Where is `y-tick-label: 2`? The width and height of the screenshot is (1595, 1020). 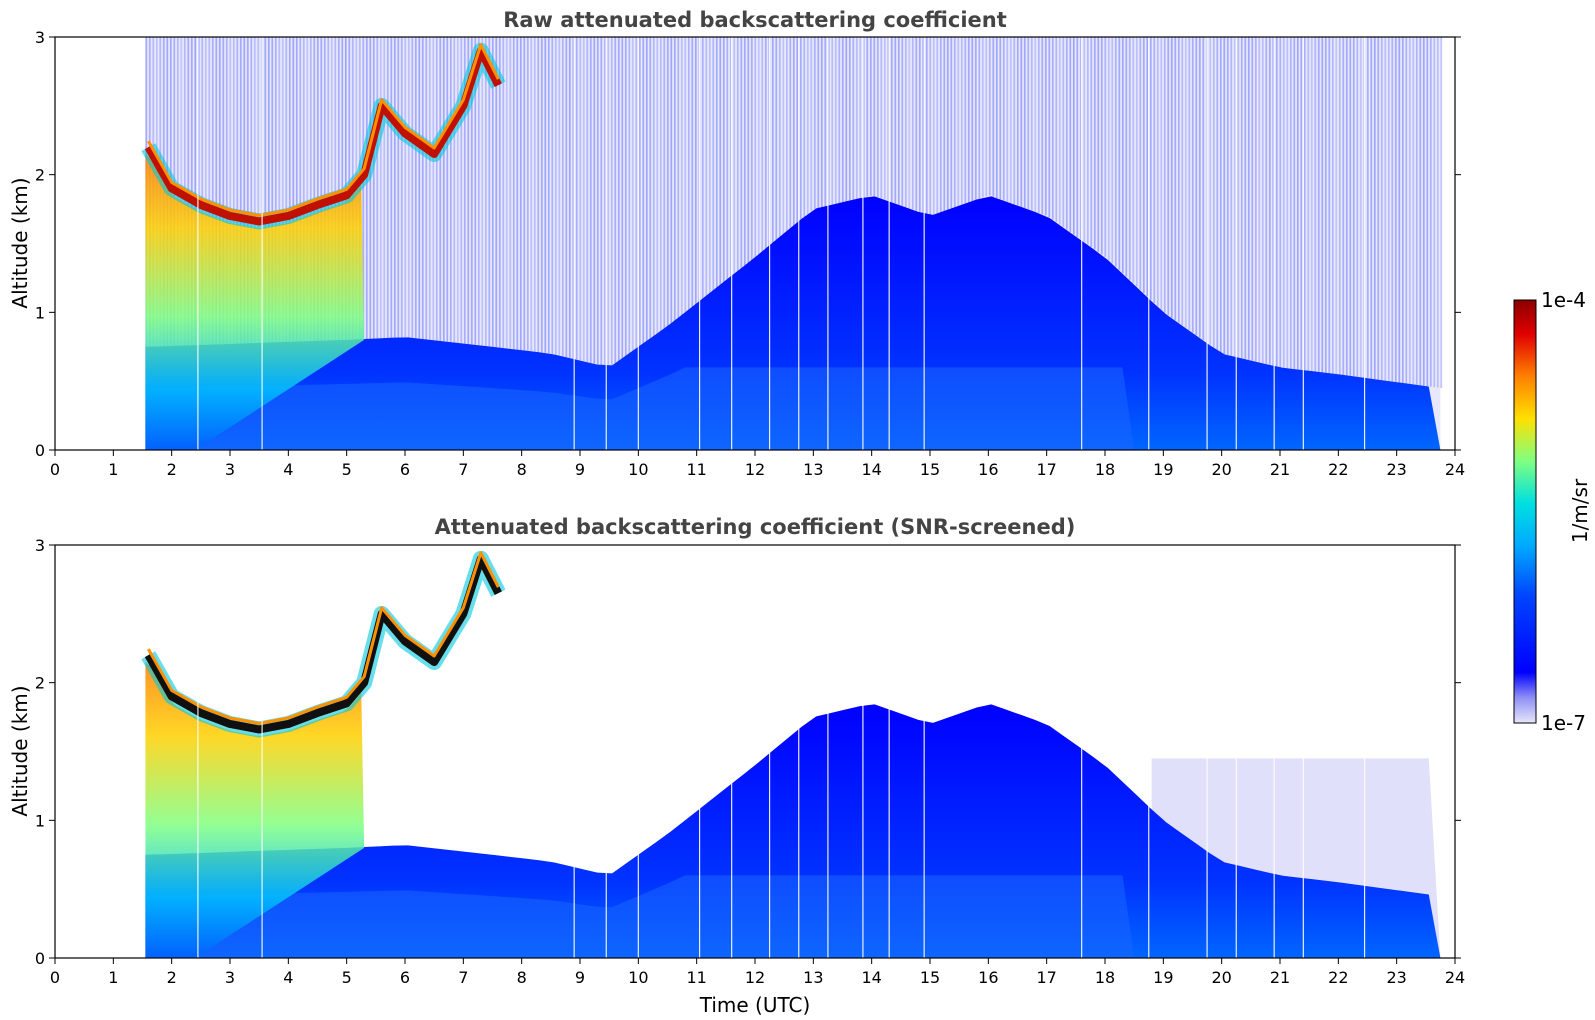
y-tick-label: 2 is located at coordinates (40, 175).